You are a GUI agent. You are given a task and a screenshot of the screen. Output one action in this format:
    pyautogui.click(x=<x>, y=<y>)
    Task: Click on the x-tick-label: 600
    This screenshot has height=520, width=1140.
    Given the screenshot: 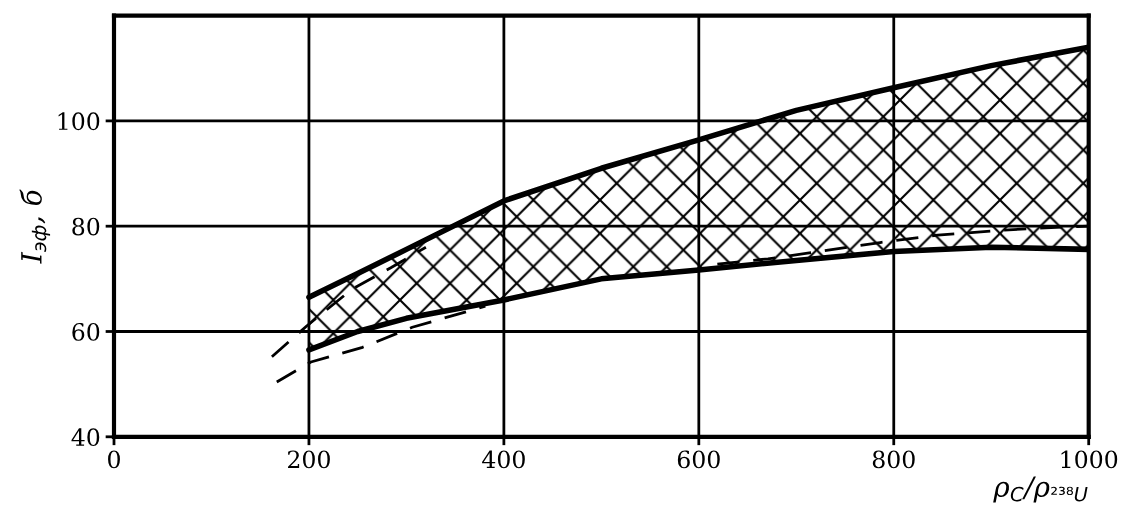 What is the action you would take?
    pyautogui.click(x=698, y=459)
    